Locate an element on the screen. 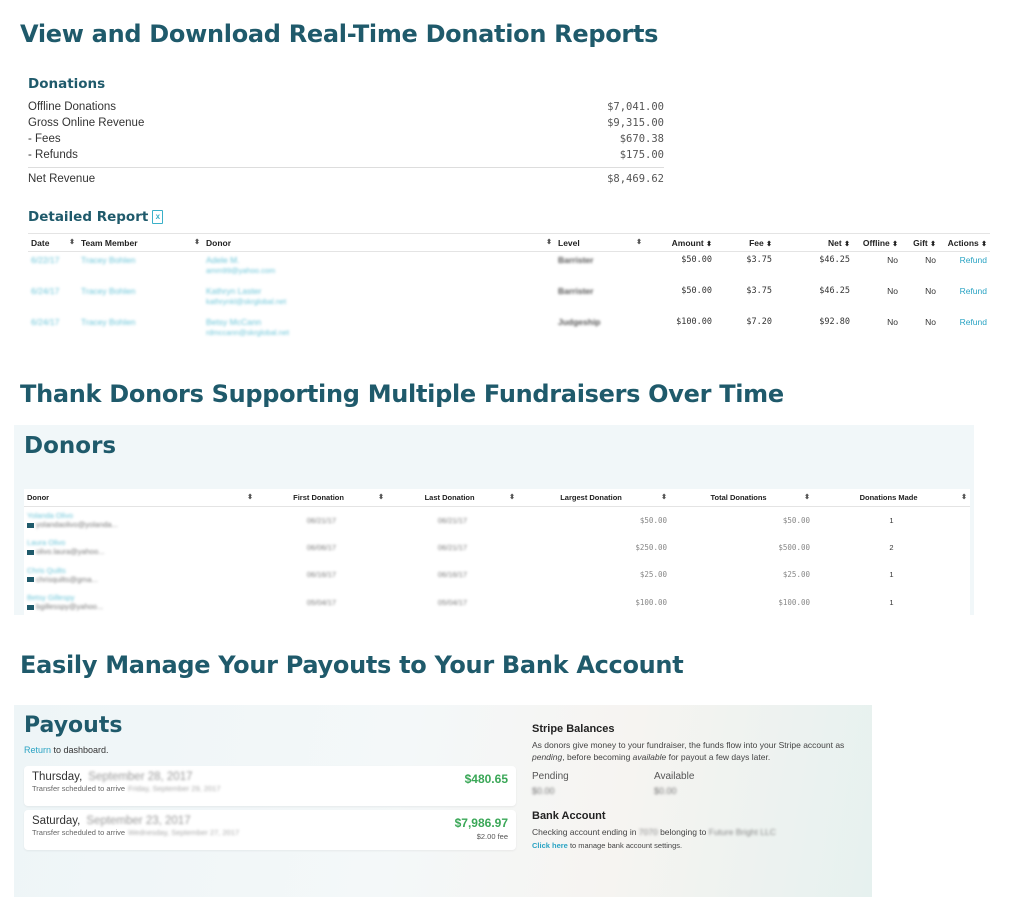 The height and width of the screenshot is (919, 1024). col-amount: Amount ⬍ is located at coordinates (680, 242).